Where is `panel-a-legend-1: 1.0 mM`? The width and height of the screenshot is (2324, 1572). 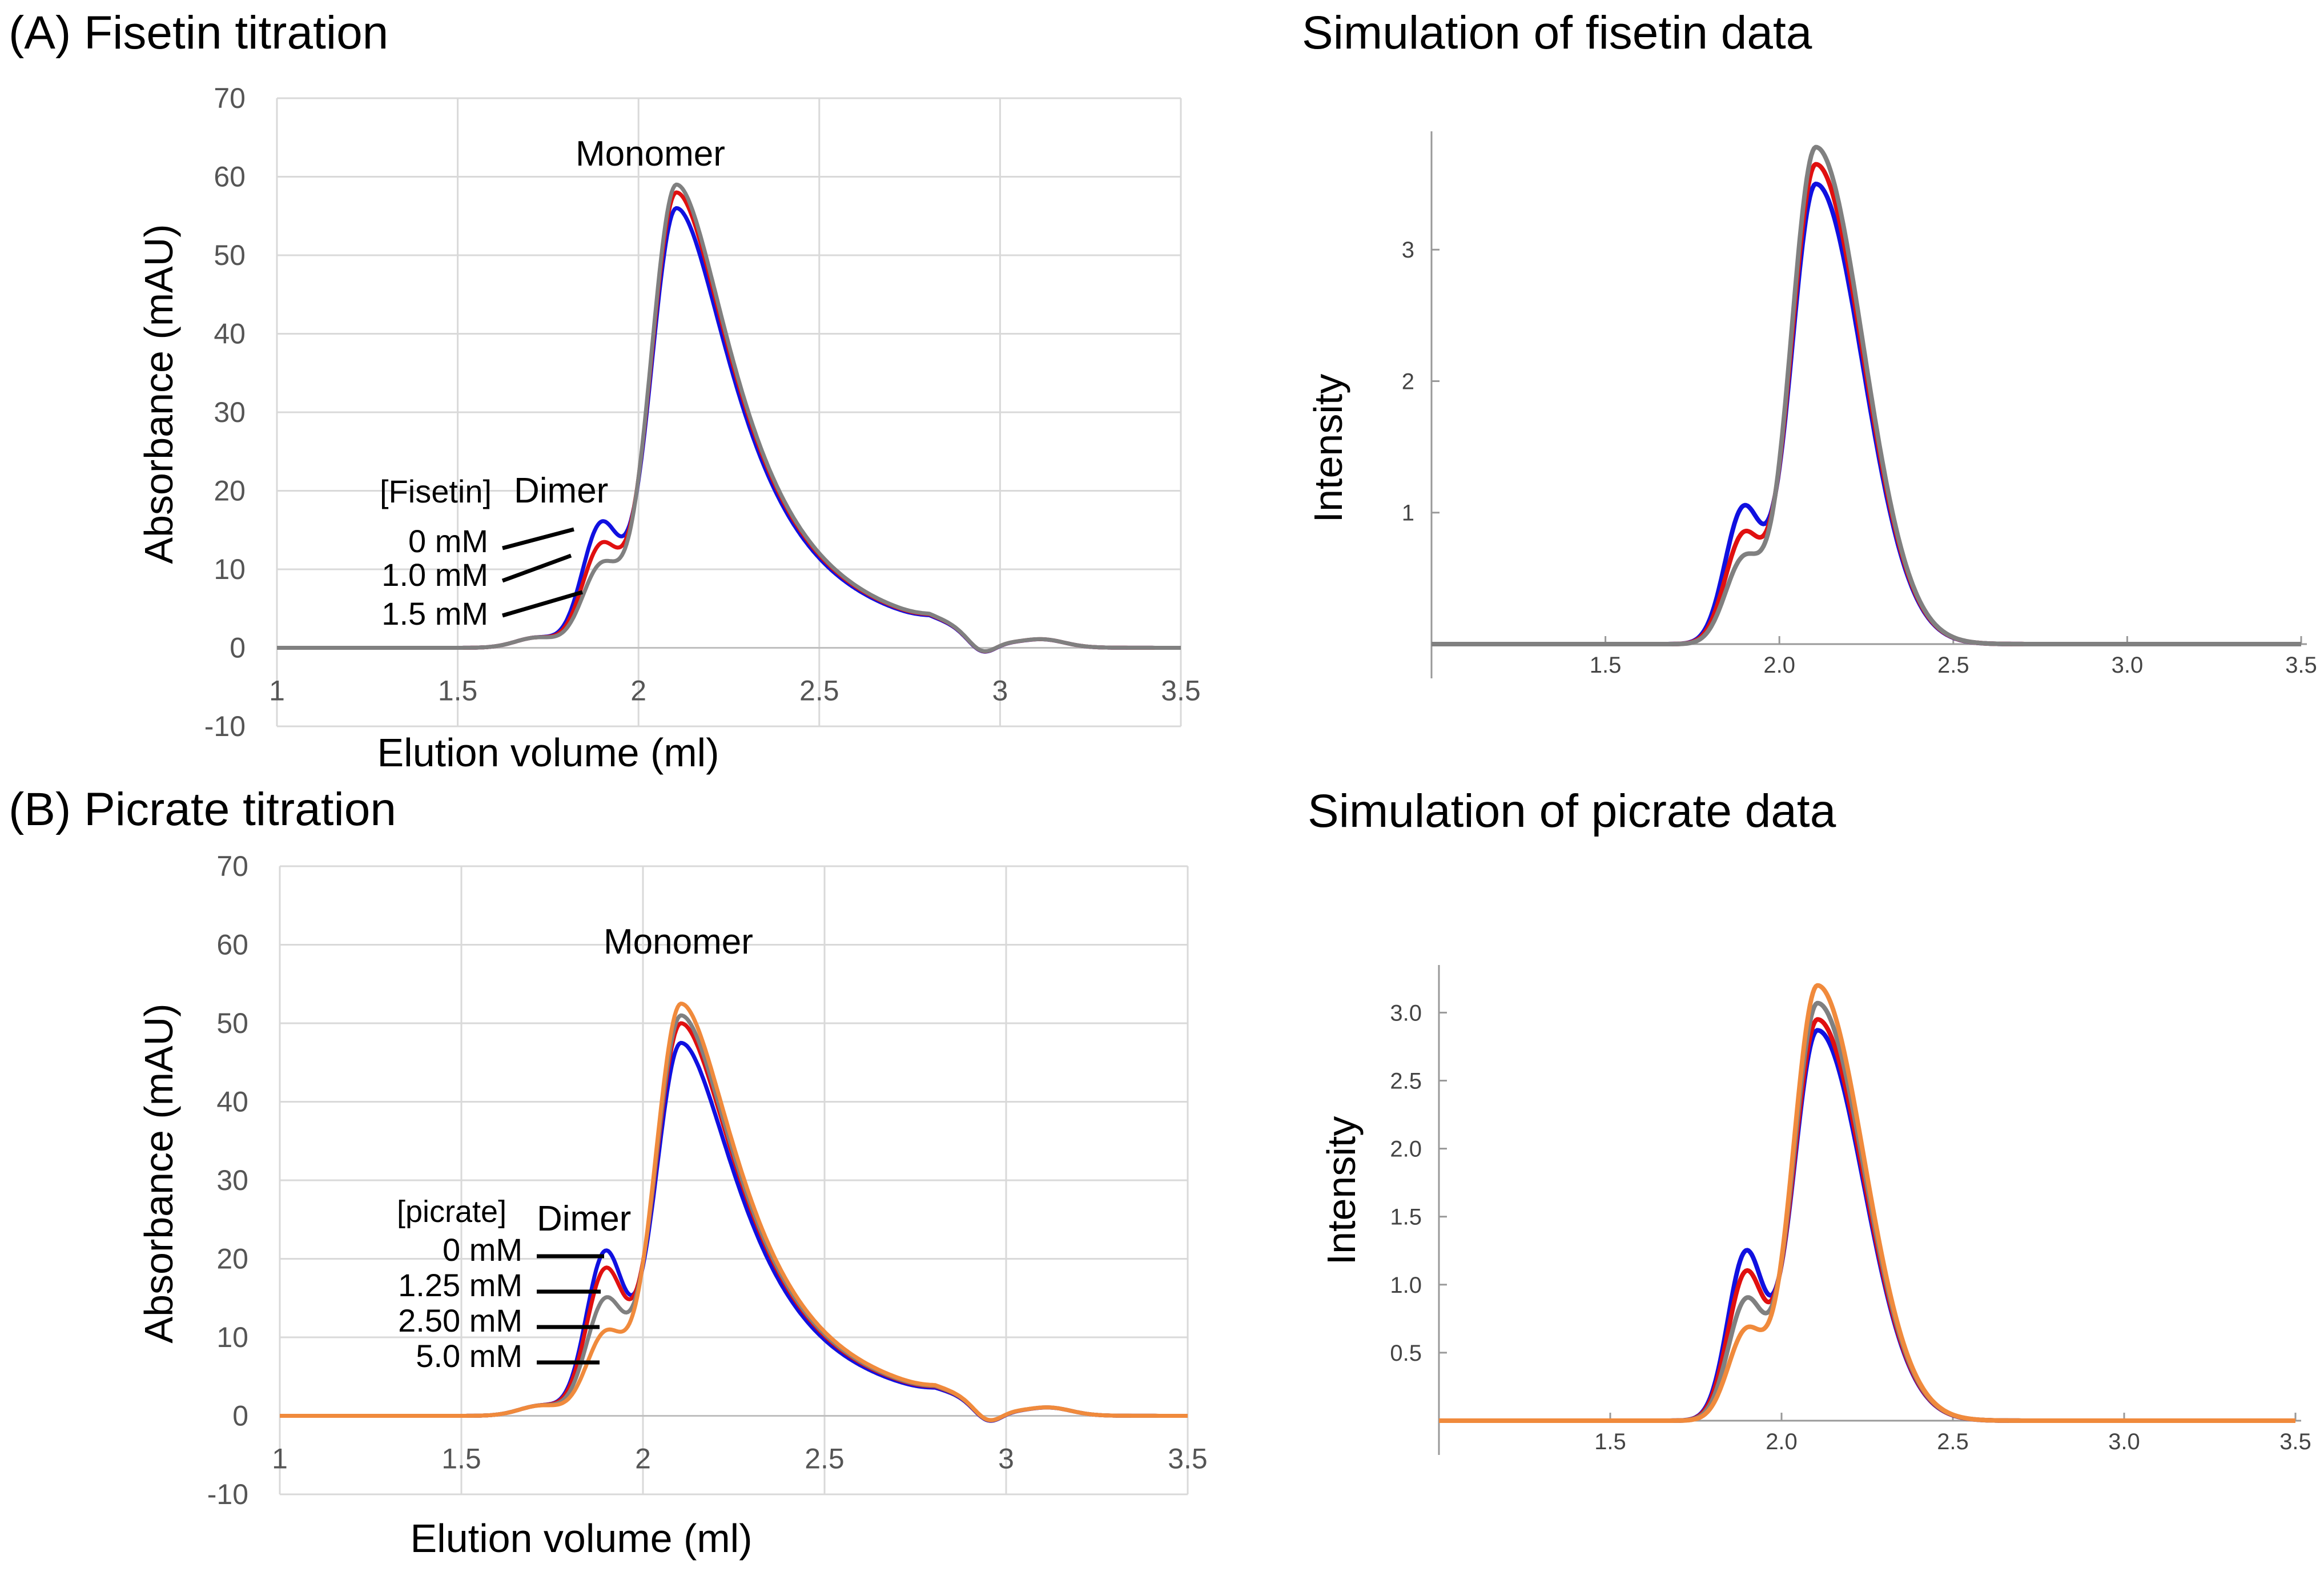
panel-a-legend-1: 1.0 mM is located at coordinates (434, 575).